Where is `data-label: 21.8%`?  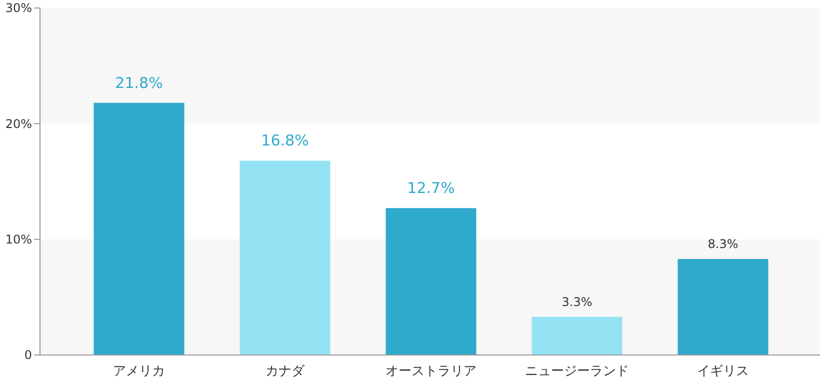 data-label: 21.8% is located at coordinates (139, 83).